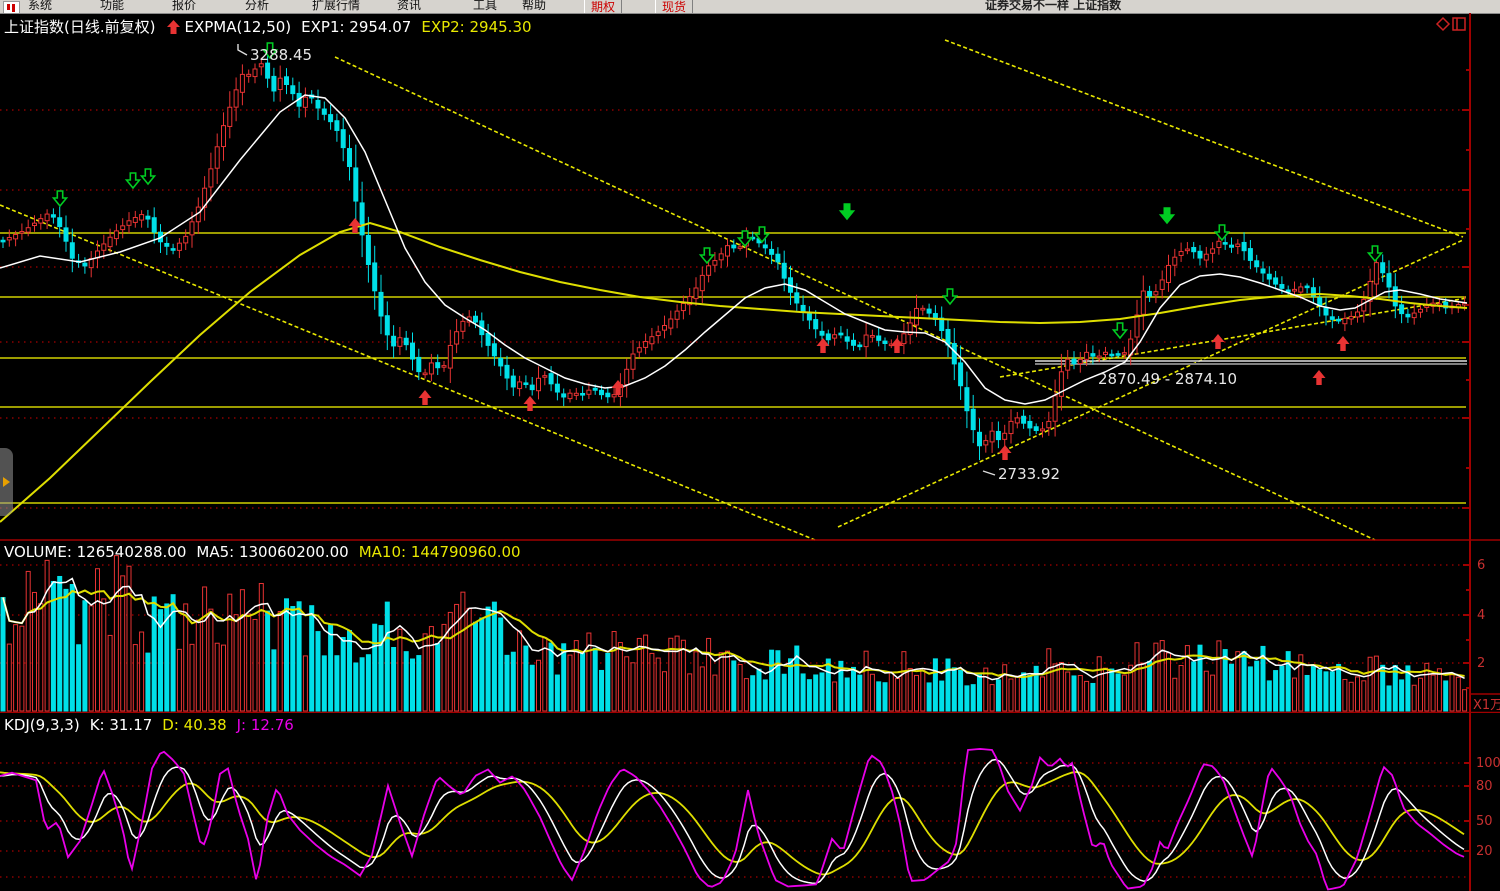  Describe the element at coordinates (1053, 6) in the screenshot. I see `menu-slogan: 证券交易不一样 上证指数` at that location.